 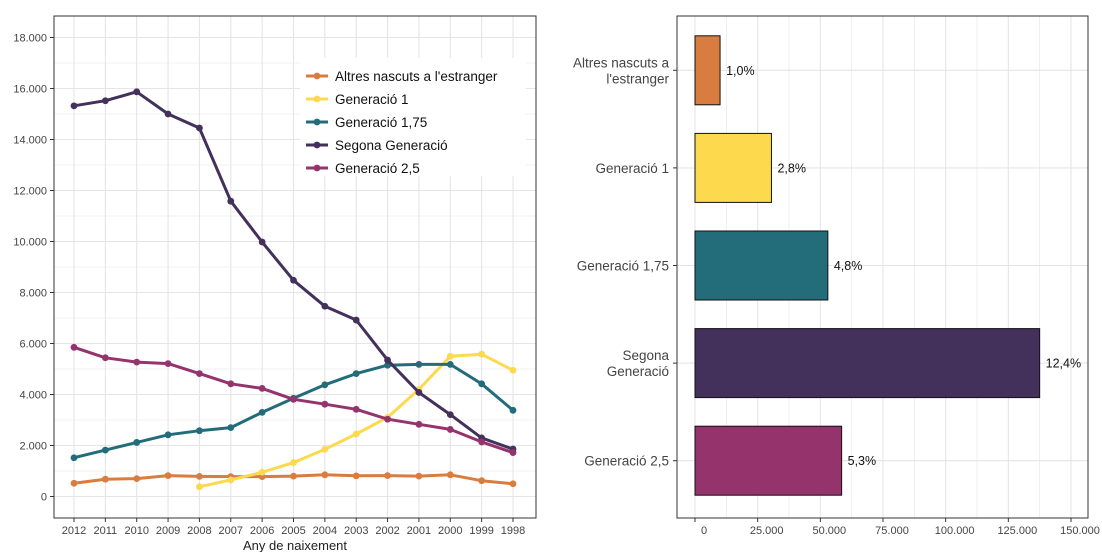 What do you see at coordinates (862, 461) in the screenshot?
I see `bar-value-label: 5,3%` at bounding box center [862, 461].